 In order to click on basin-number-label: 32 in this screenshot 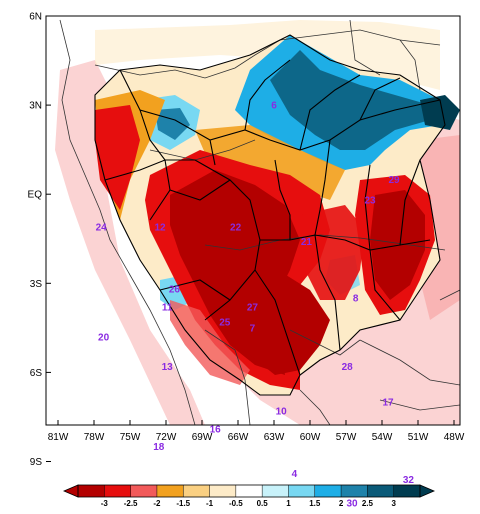, I will do `click(409, 480)`.